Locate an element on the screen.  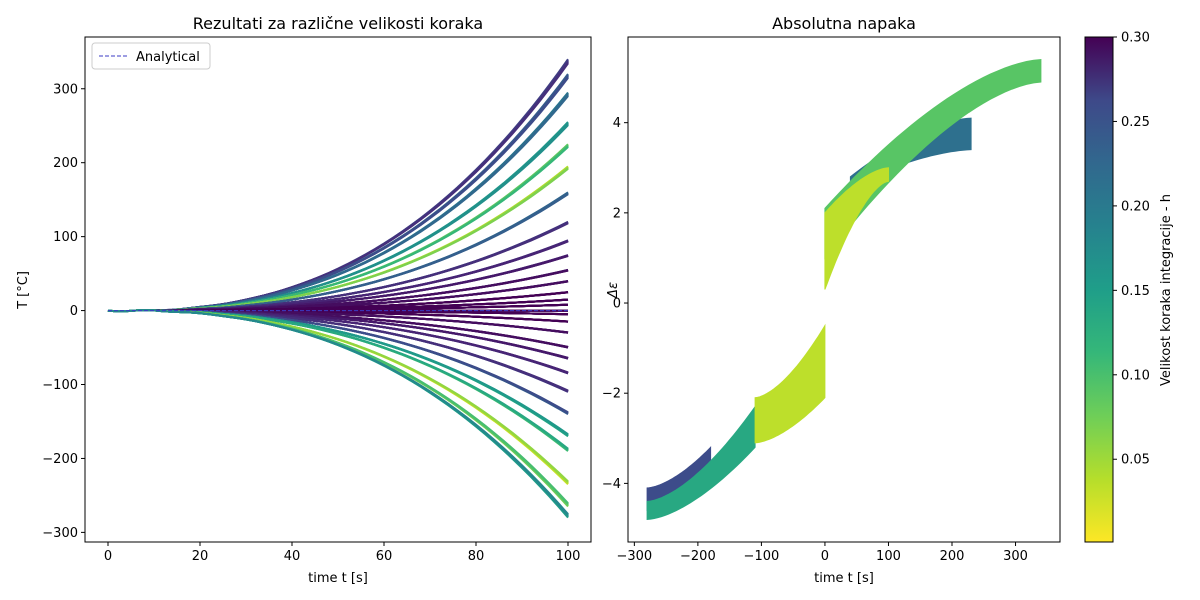
colorbar-label: Velikost koraka integracije - h is located at coordinates (1166, 290).